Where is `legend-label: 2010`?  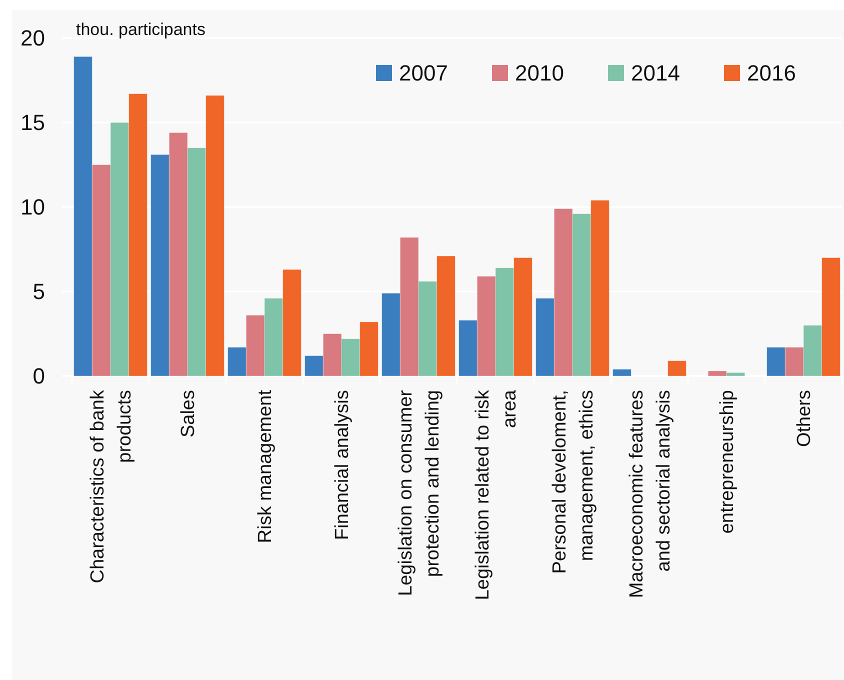
legend-label: 2010 is located at coordinates (539, 73).